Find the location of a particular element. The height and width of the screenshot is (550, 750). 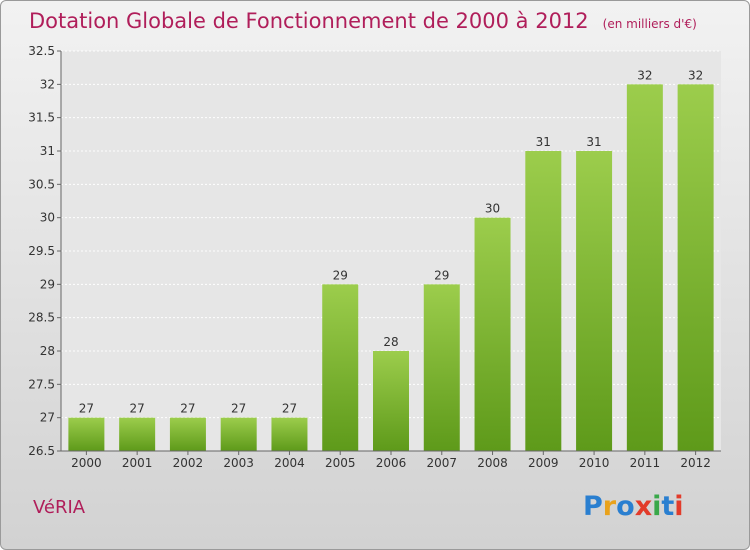

y-tick-label: 31.5 is located at coordinates (41, 118).